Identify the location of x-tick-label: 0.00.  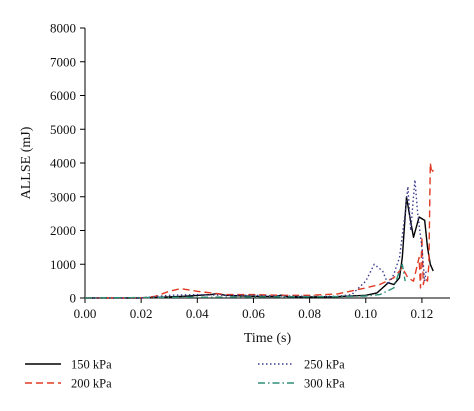
(85, 313).